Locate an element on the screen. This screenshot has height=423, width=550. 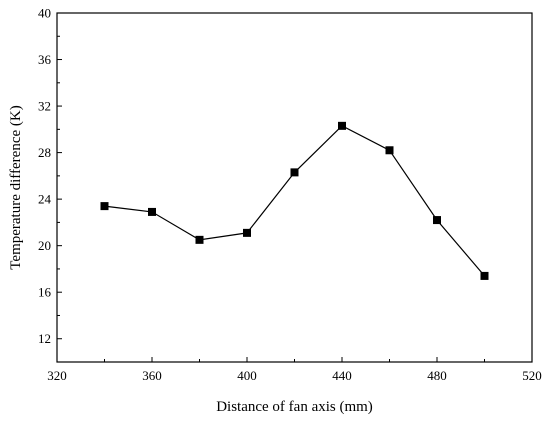
y-tick-label: 32 is located at coordinates (44, 106).